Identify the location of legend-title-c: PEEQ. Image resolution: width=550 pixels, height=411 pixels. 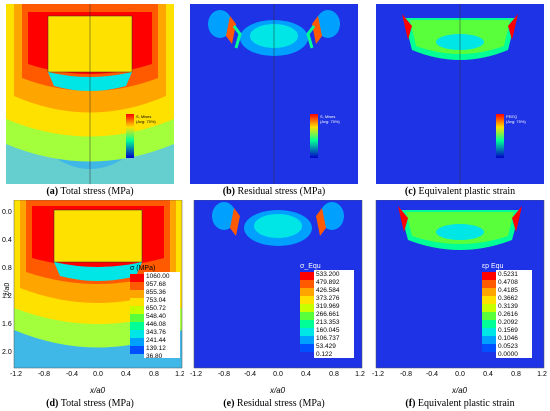
(511, 116).